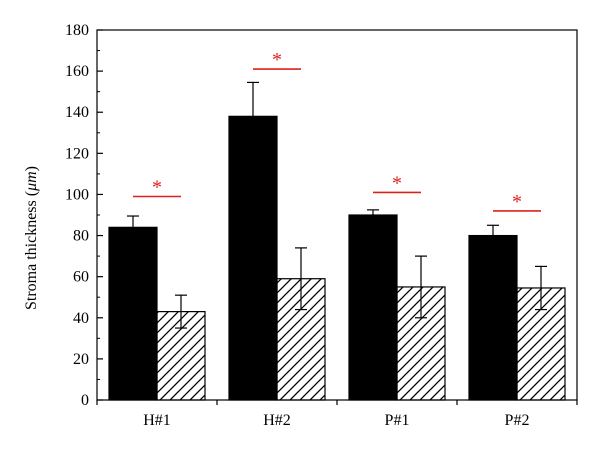  What do you see at coordinates (397, 420) in the screenshot?
I see `x-tick-label: P#1` at bounding box center [397, 420].